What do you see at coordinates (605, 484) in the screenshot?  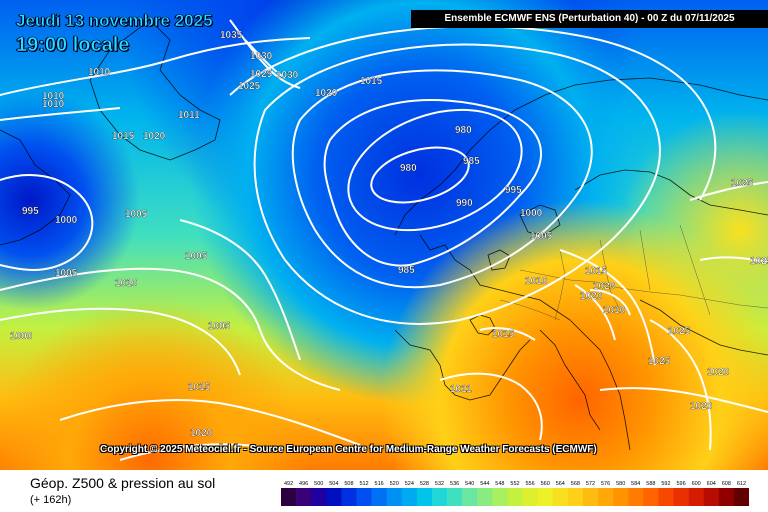 I see `legend-value: 576` at bounding box center [605, 484].